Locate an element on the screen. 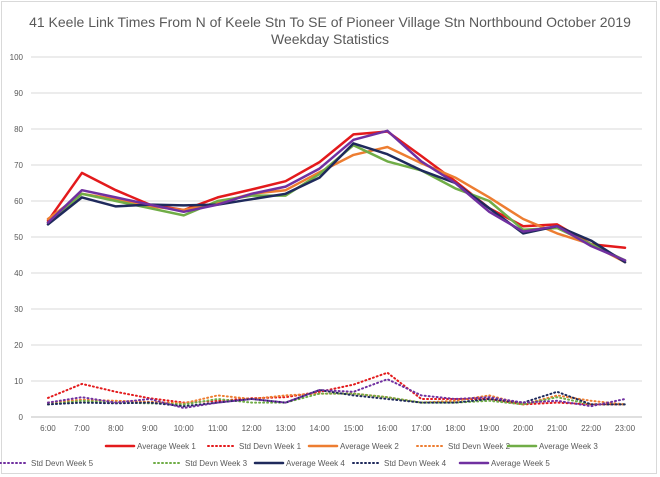 This screenshot has height=477, width=660. x-tick-label: 22:00 is located at coordinates (591, 428).